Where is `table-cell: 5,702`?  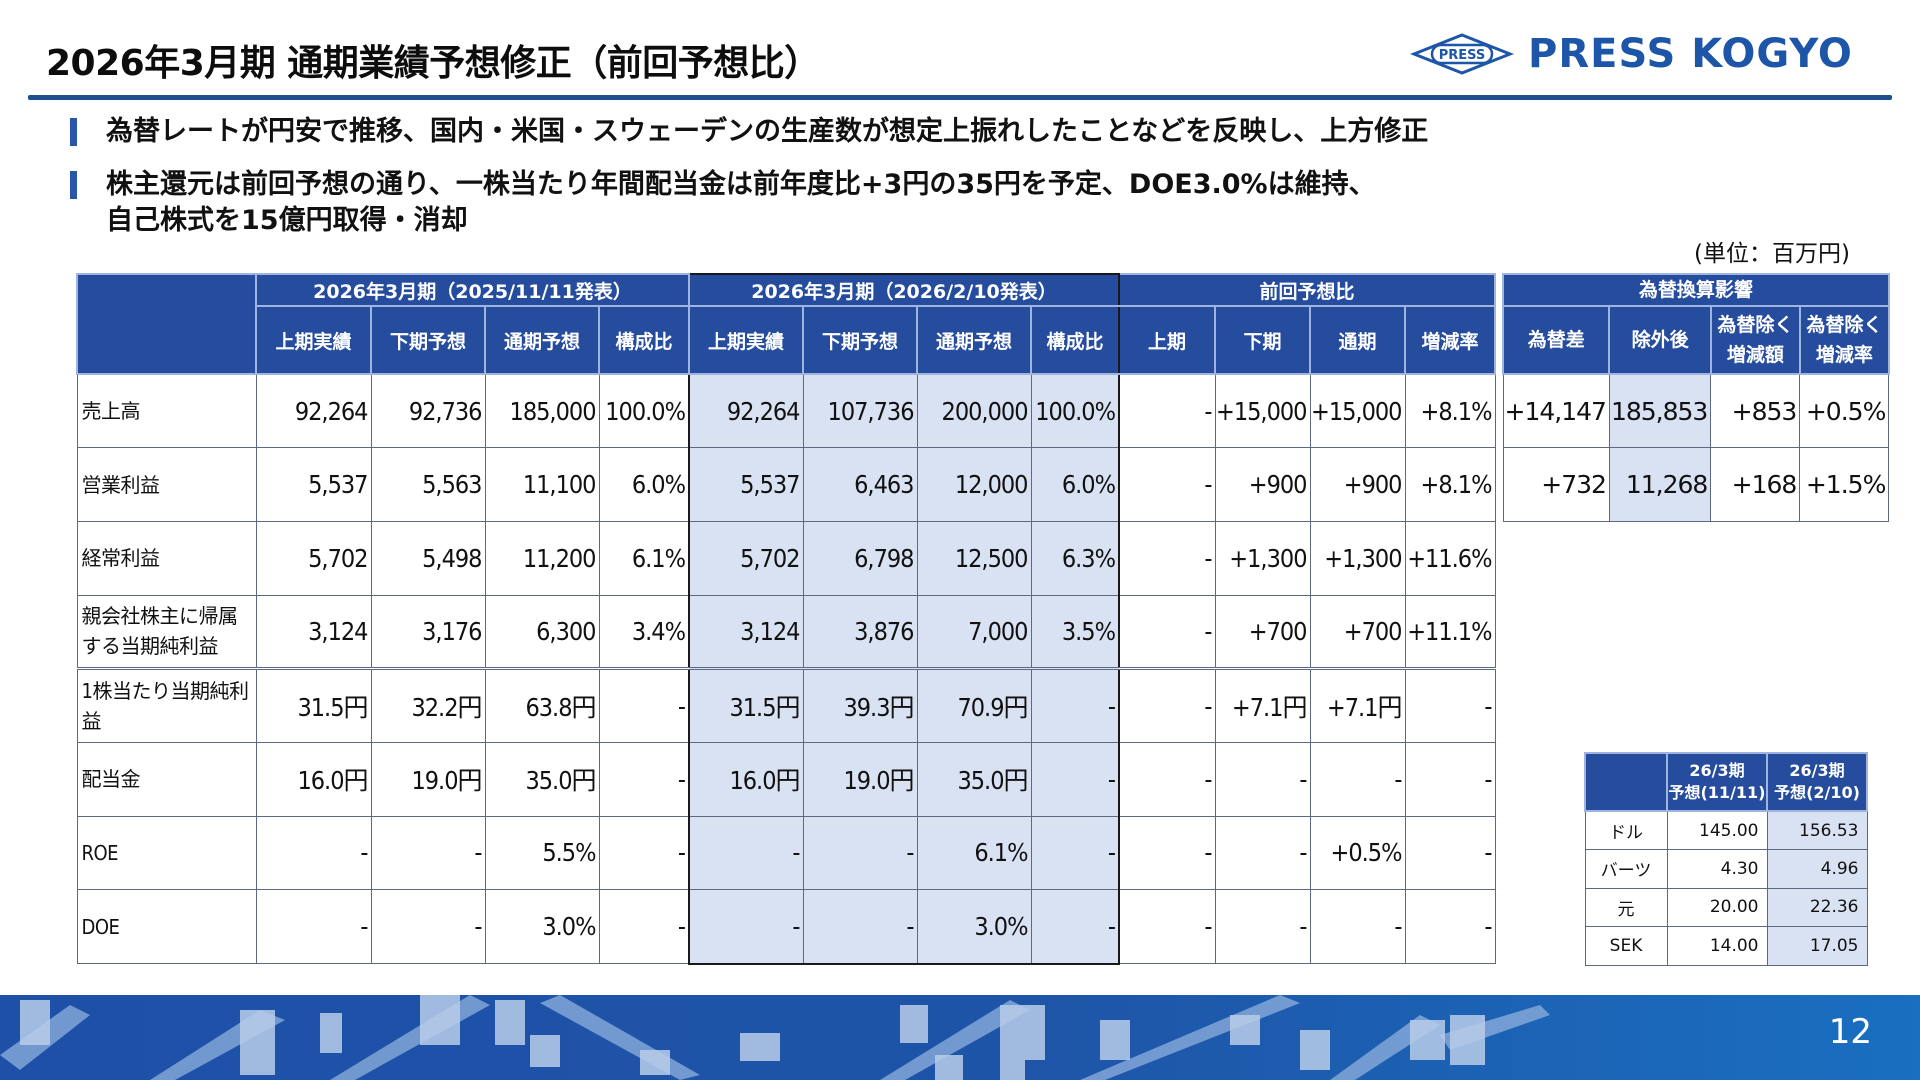
table-cell: 5,702 is located at coordinates (313, 558).